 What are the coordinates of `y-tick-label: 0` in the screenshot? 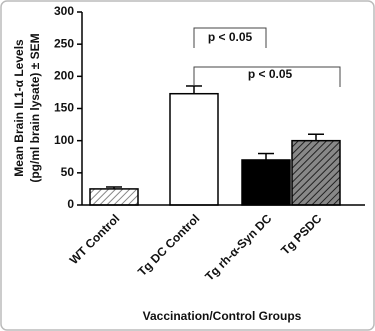 It's located at (70, 204).